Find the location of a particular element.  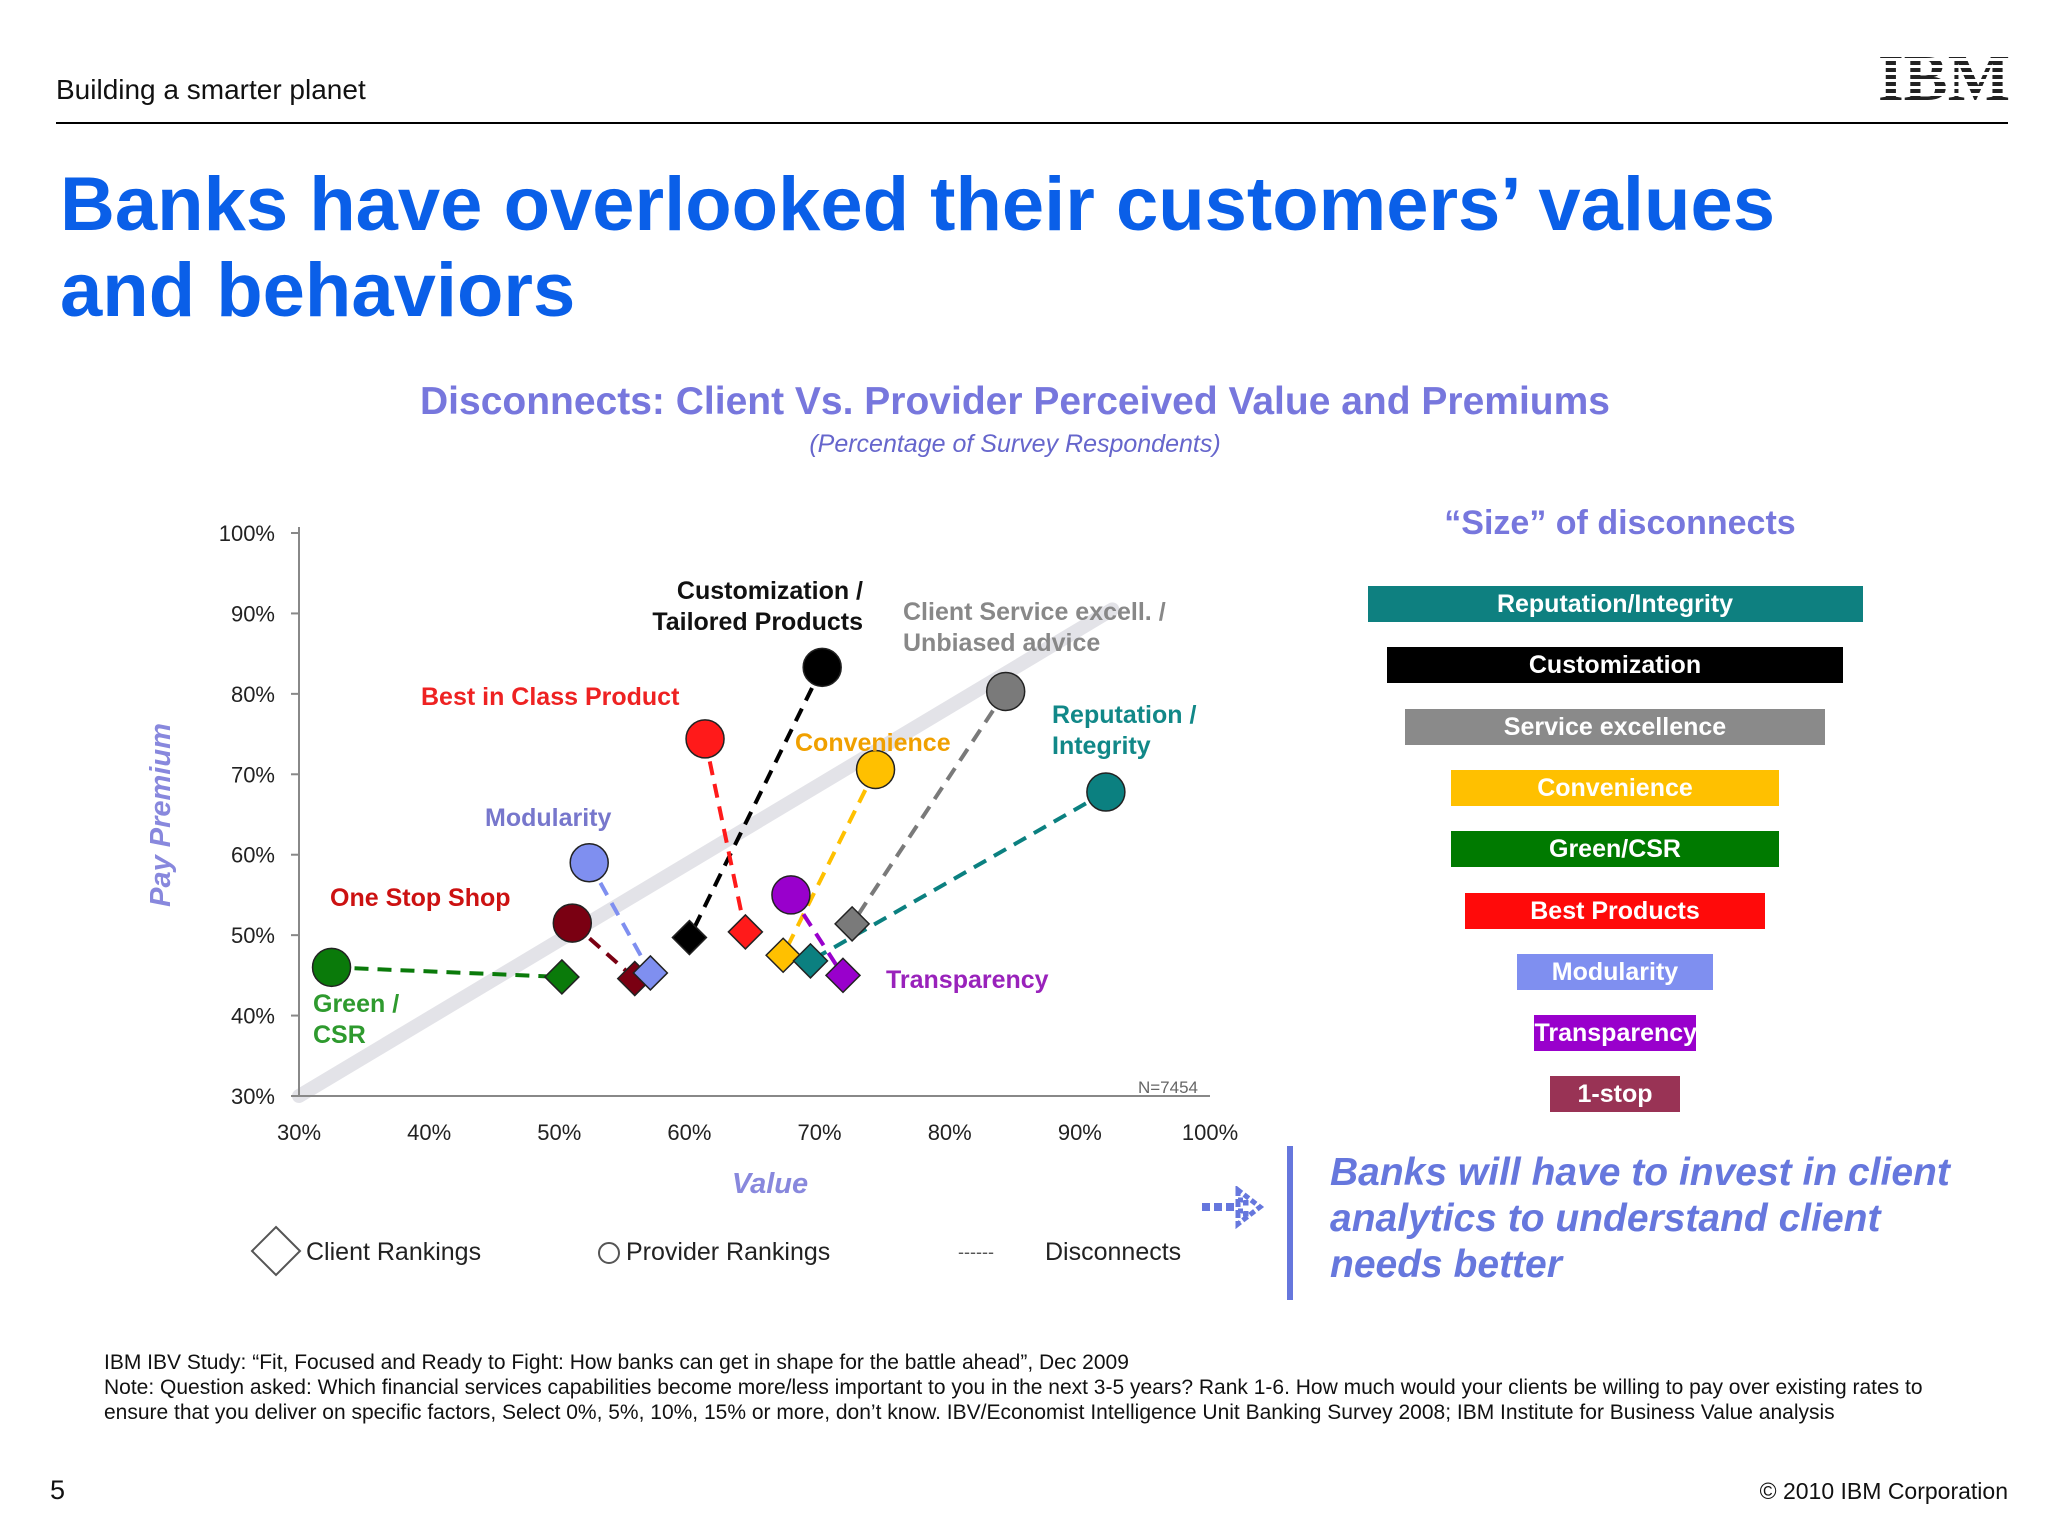

chart-points is located at coordinates (718, 822).